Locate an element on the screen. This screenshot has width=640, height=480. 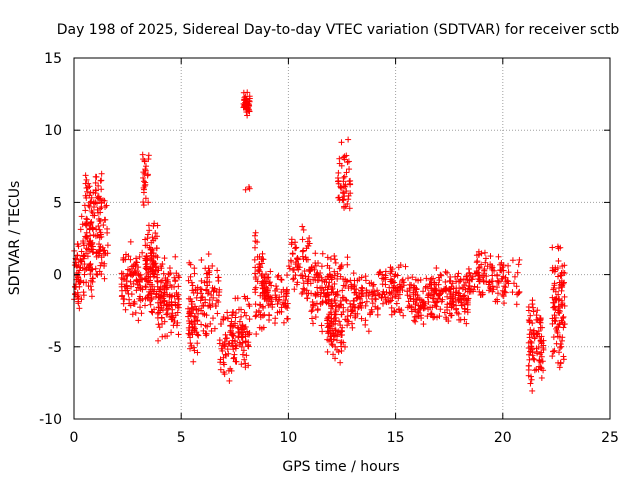
y-tick-label: 0 is located at coordinates (57, 276).